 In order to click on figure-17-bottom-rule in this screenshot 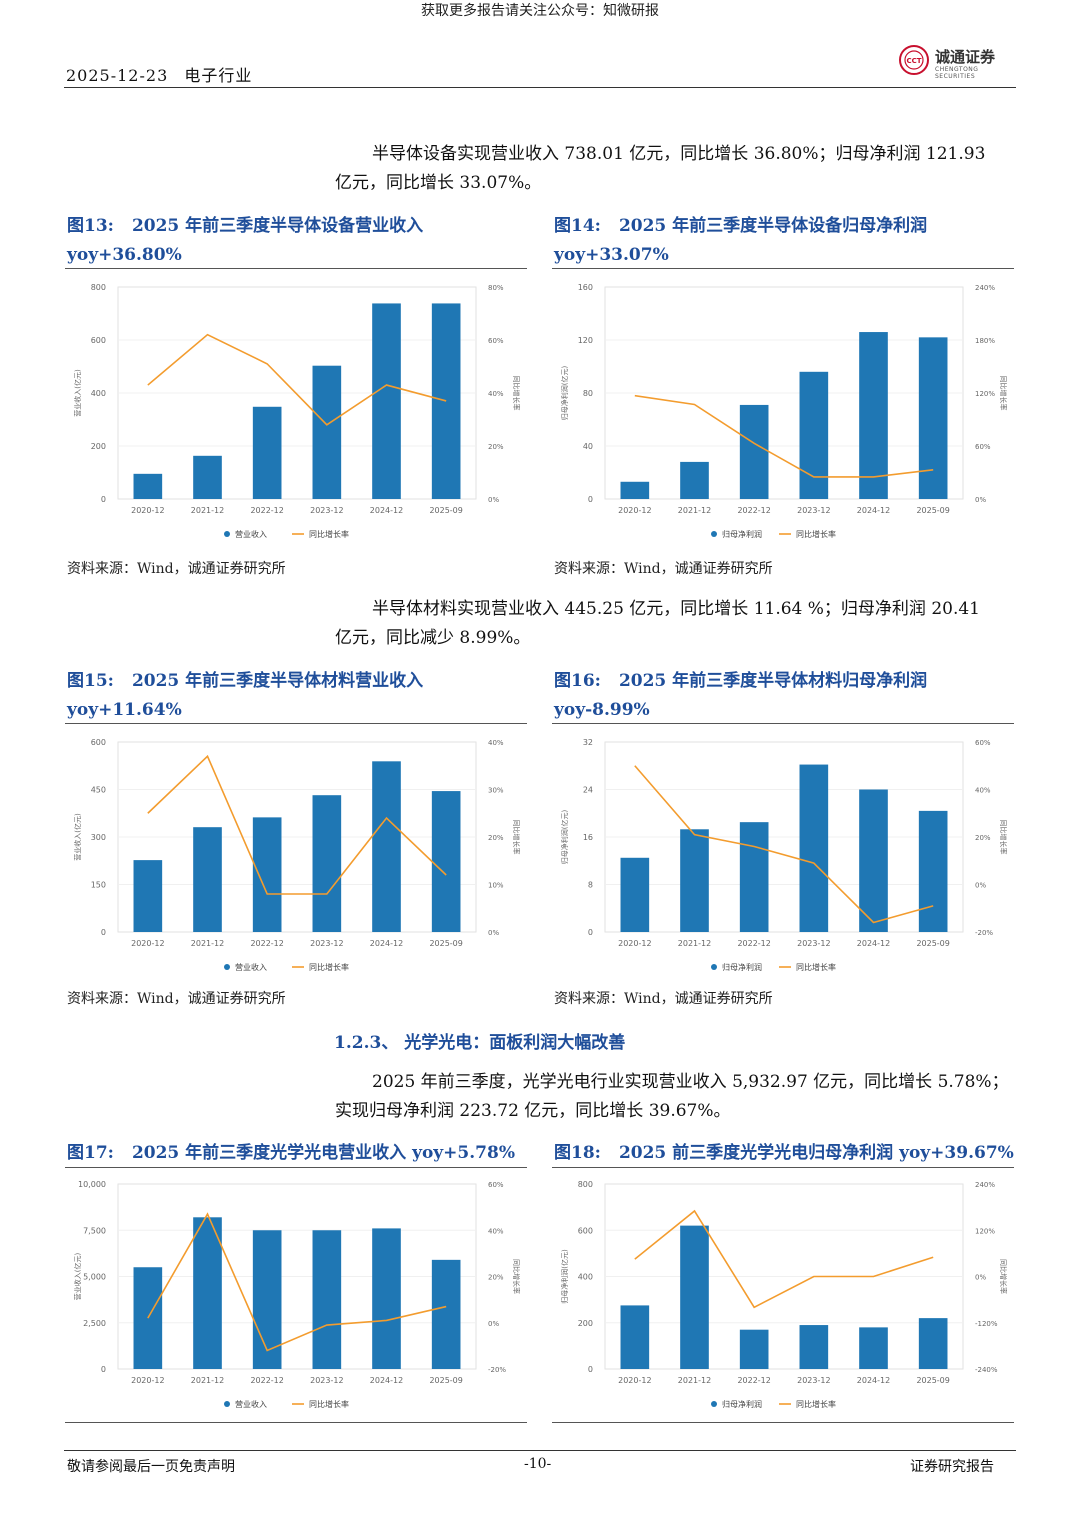, I will do `click(296, 1422)`.